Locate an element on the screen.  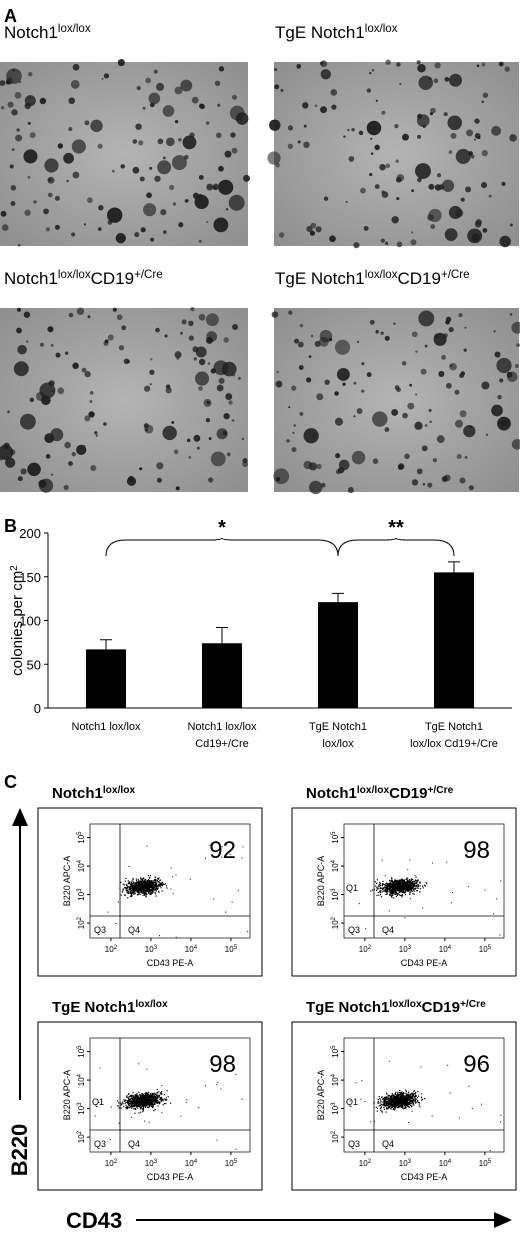
x-tick-label: 103 is located at coordinates (405, 1163).